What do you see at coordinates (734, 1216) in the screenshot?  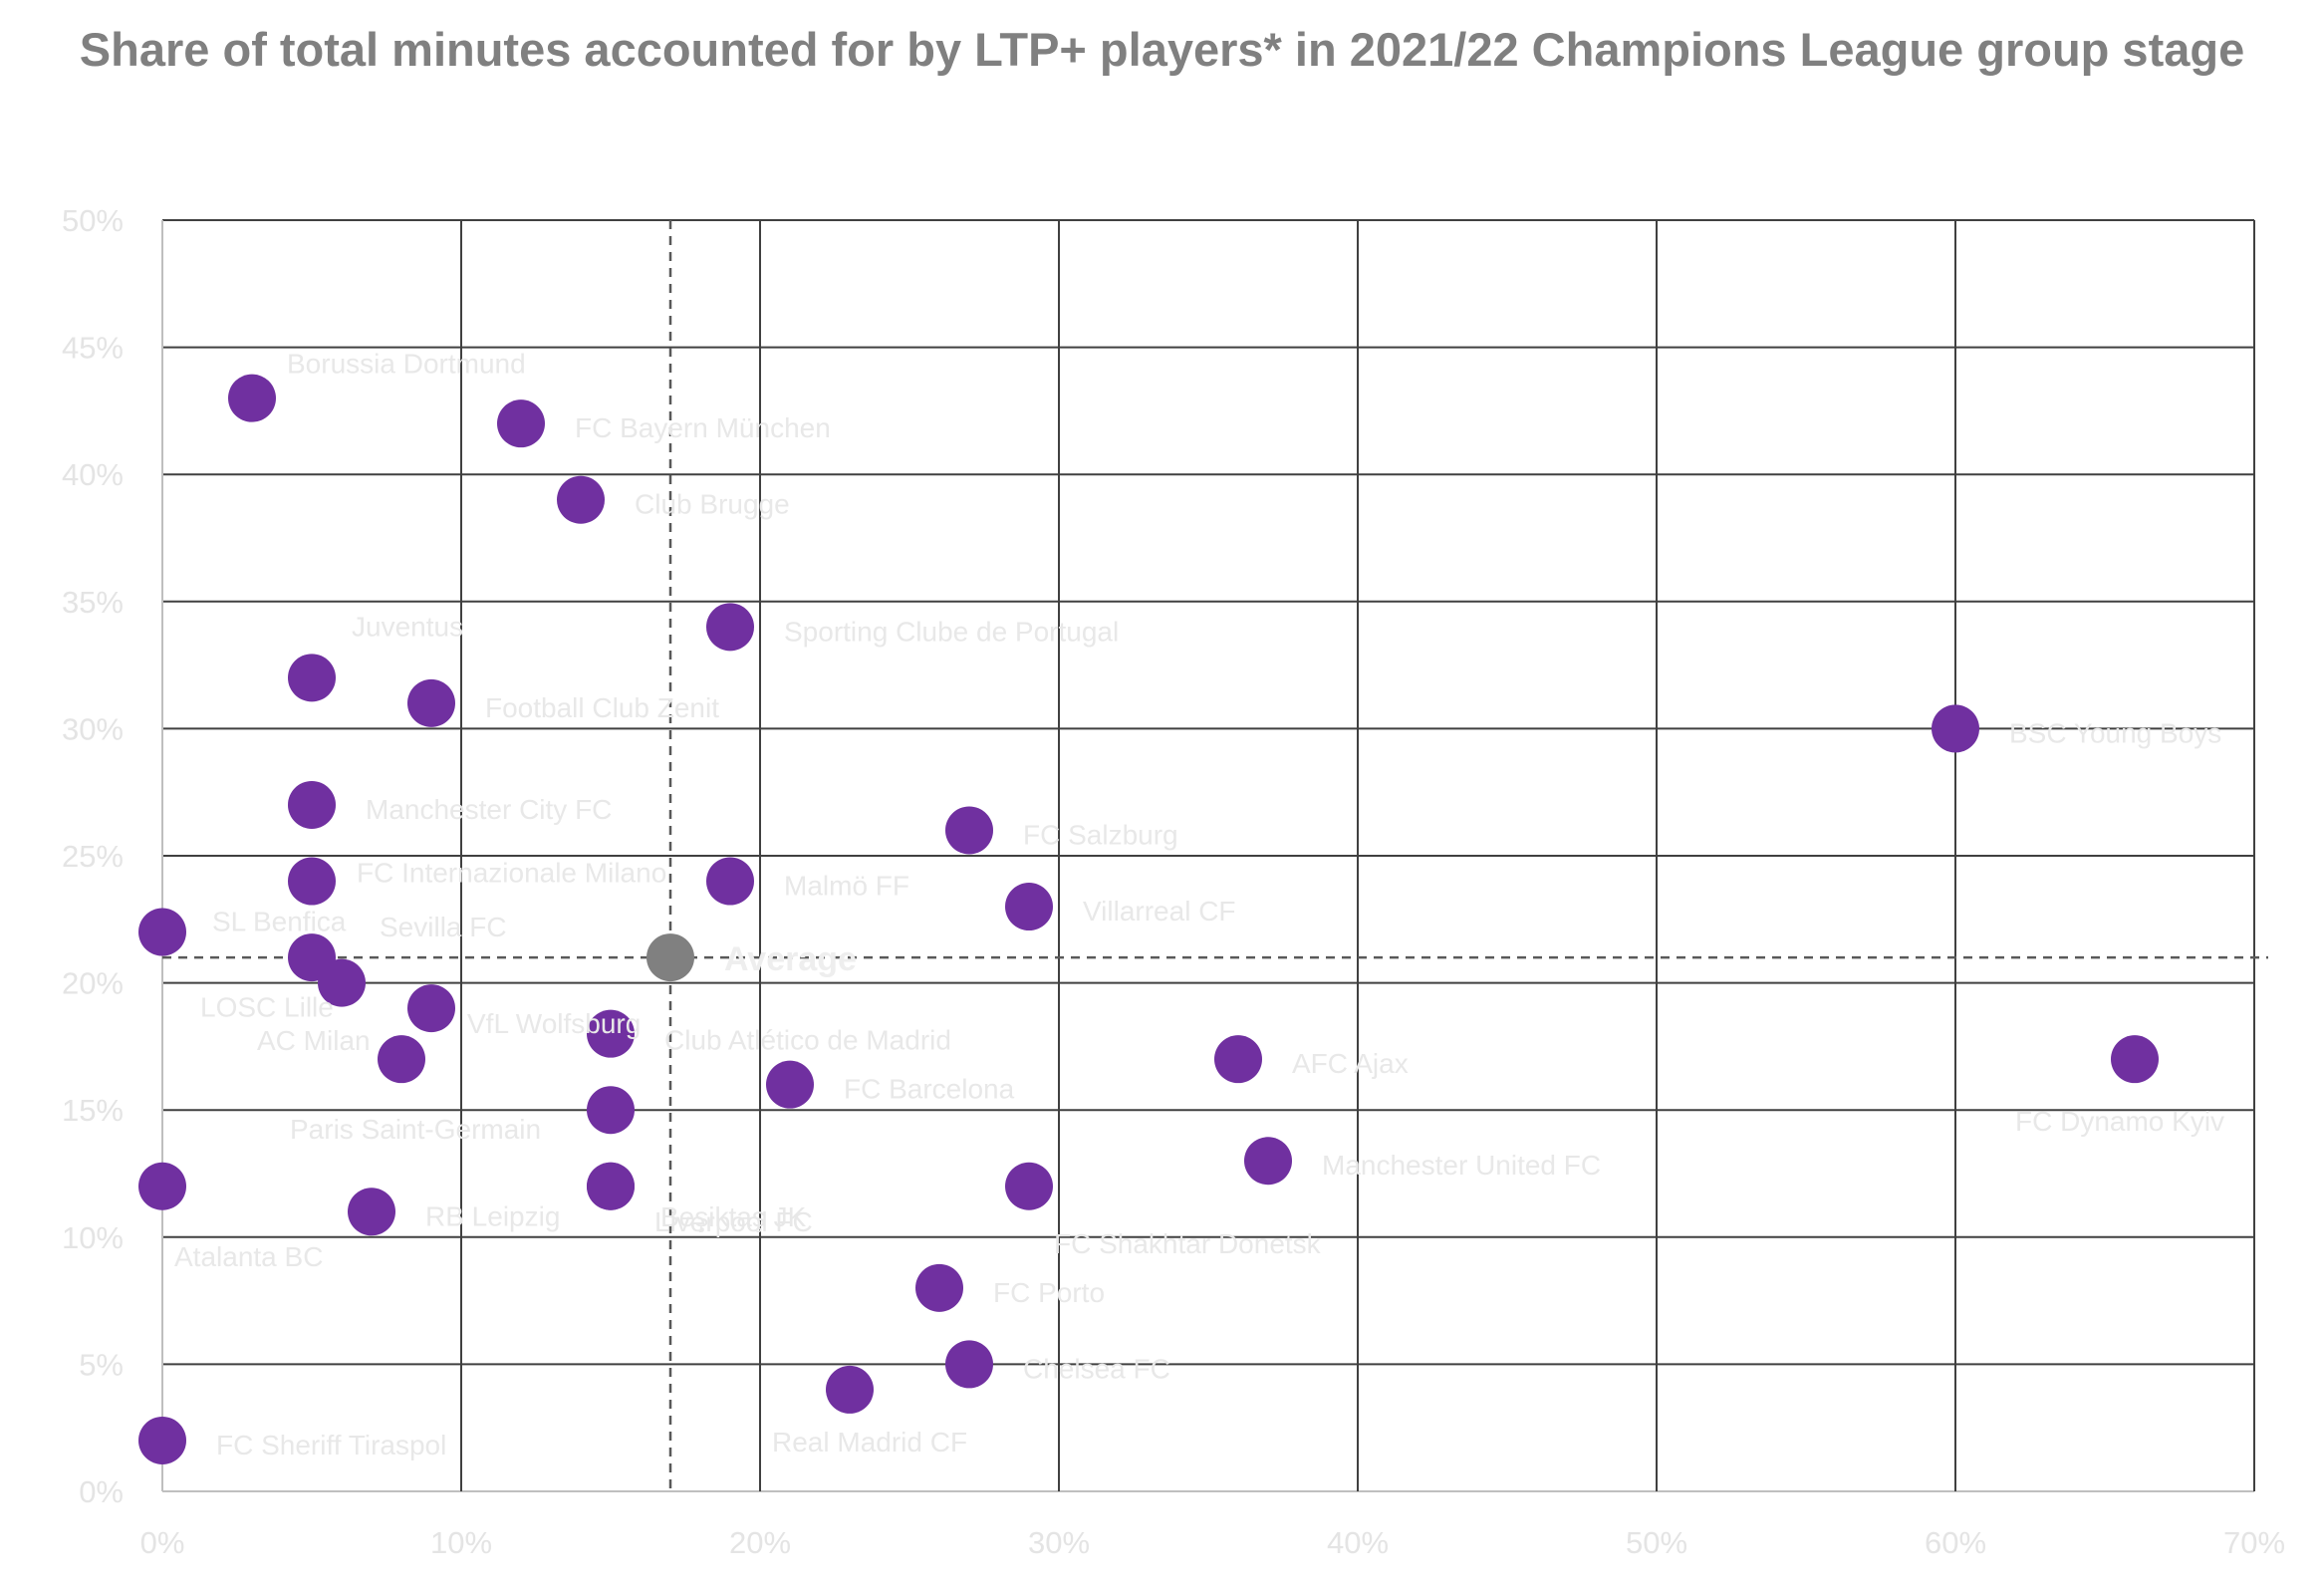 I see `data-point-label: Beşiktaş JK` at bounding box center [734, 1216].